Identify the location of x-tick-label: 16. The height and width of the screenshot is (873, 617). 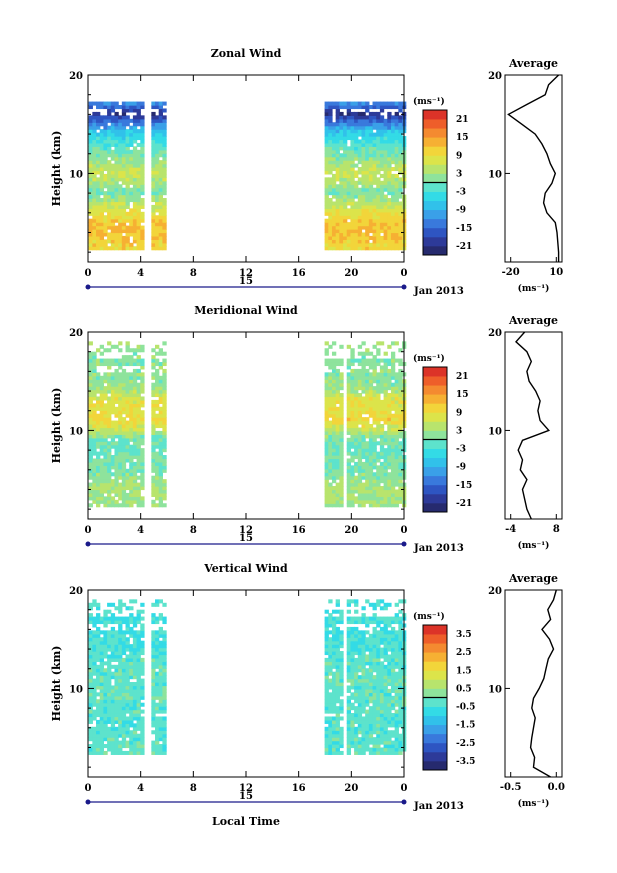
(299, 788).